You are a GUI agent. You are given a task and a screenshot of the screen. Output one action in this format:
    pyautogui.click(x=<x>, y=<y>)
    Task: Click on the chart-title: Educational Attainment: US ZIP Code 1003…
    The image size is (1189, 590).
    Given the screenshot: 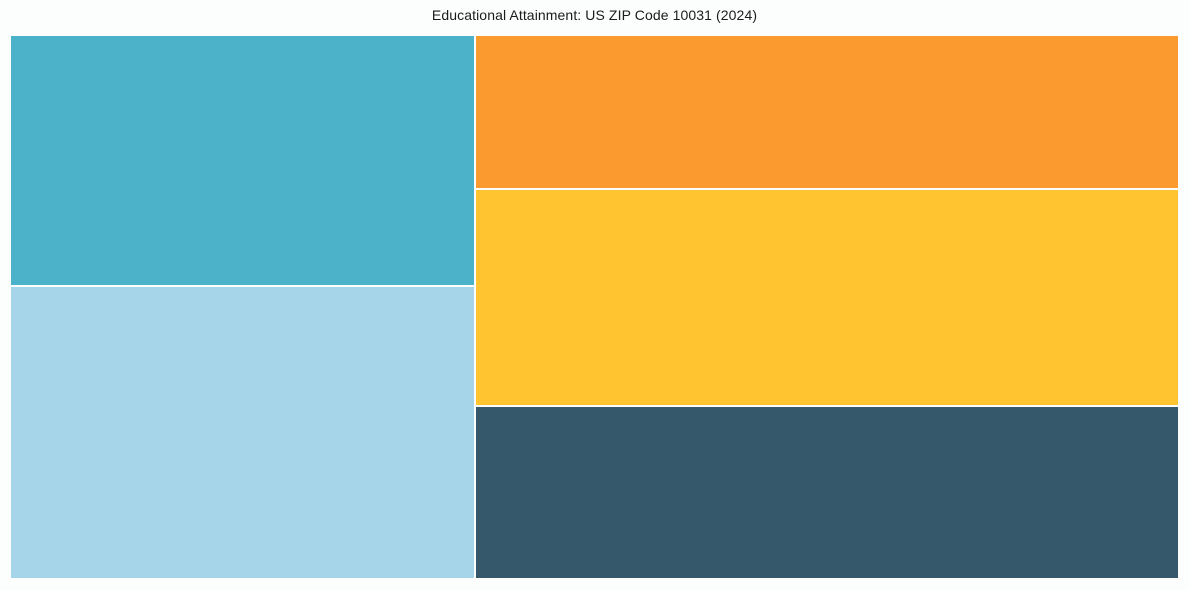 What is the action you would take?
    pyautogui.click(x=594, y=15)
    